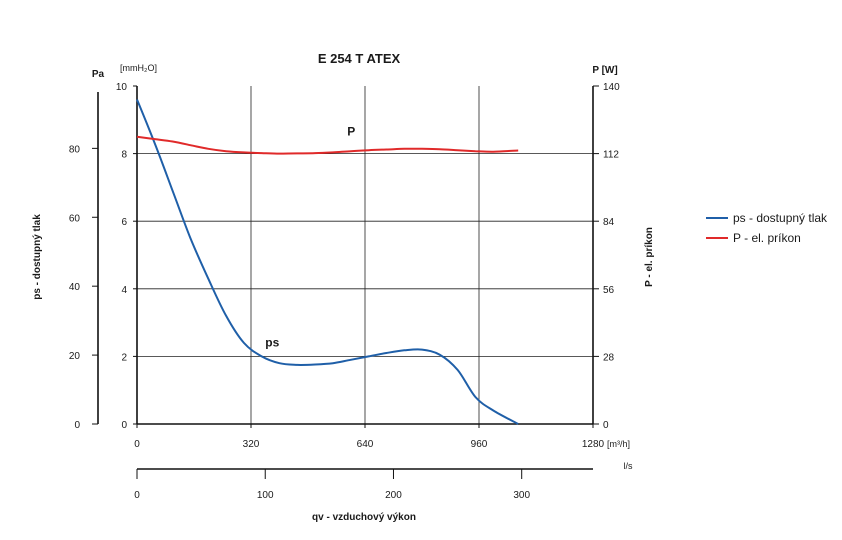 This screenshot has width=842, height=540. What do you see at coordinates (77, 425) in the screenshot?
I see `tick-label-pa-0: 0` at bounding box center [77, 425].